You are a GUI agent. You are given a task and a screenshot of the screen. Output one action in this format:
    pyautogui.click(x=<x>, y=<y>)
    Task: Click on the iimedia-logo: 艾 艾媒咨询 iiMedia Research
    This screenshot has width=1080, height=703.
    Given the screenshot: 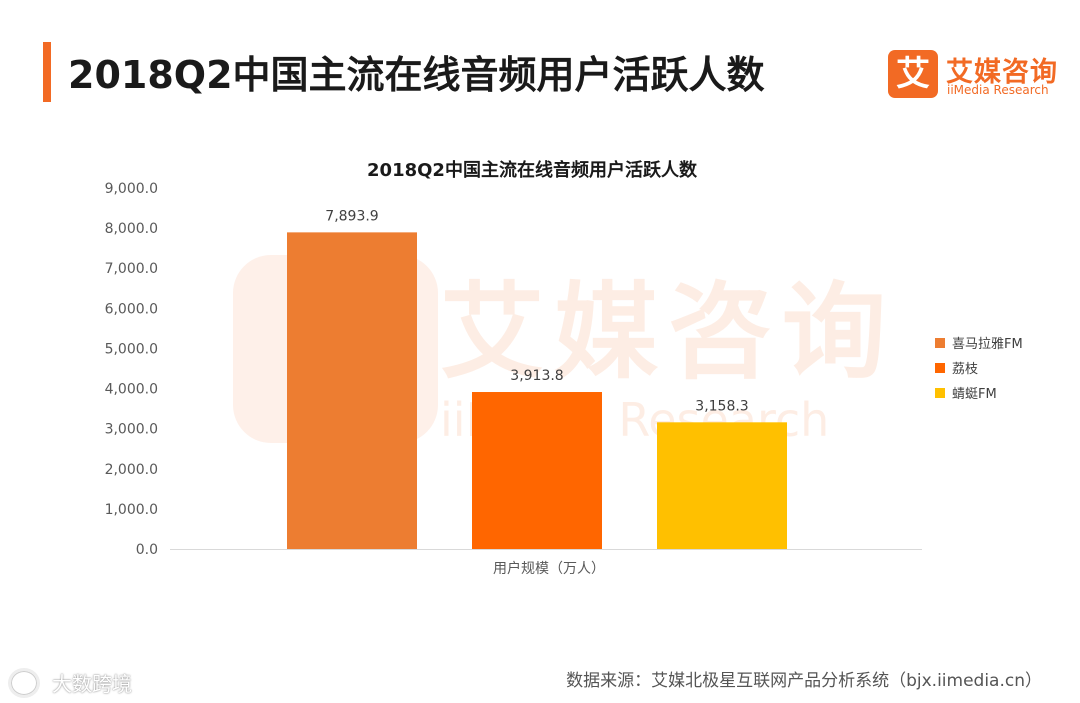 What is the action you would take?
    pyautogui.click(x=974, y=75)
    